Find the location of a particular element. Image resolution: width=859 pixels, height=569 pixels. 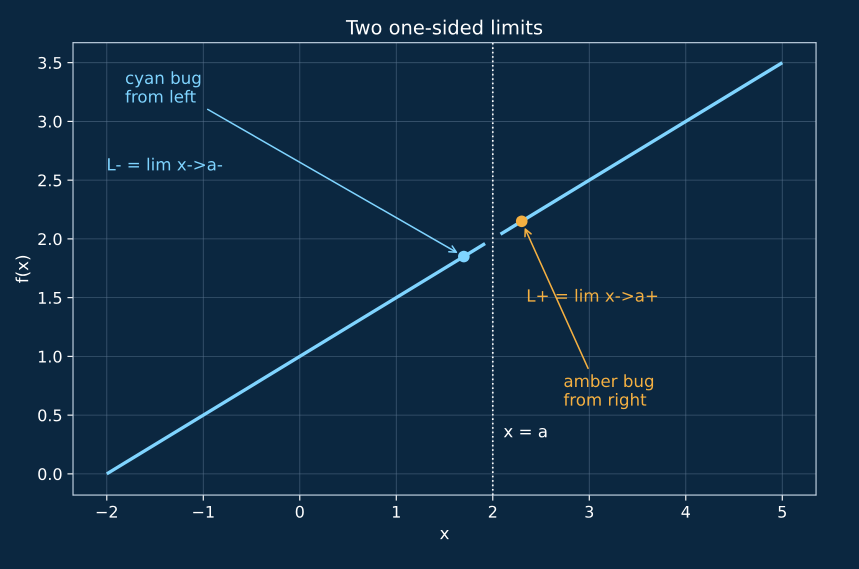

y-tick-label: 3.5 is located at coordinates (50, 62).